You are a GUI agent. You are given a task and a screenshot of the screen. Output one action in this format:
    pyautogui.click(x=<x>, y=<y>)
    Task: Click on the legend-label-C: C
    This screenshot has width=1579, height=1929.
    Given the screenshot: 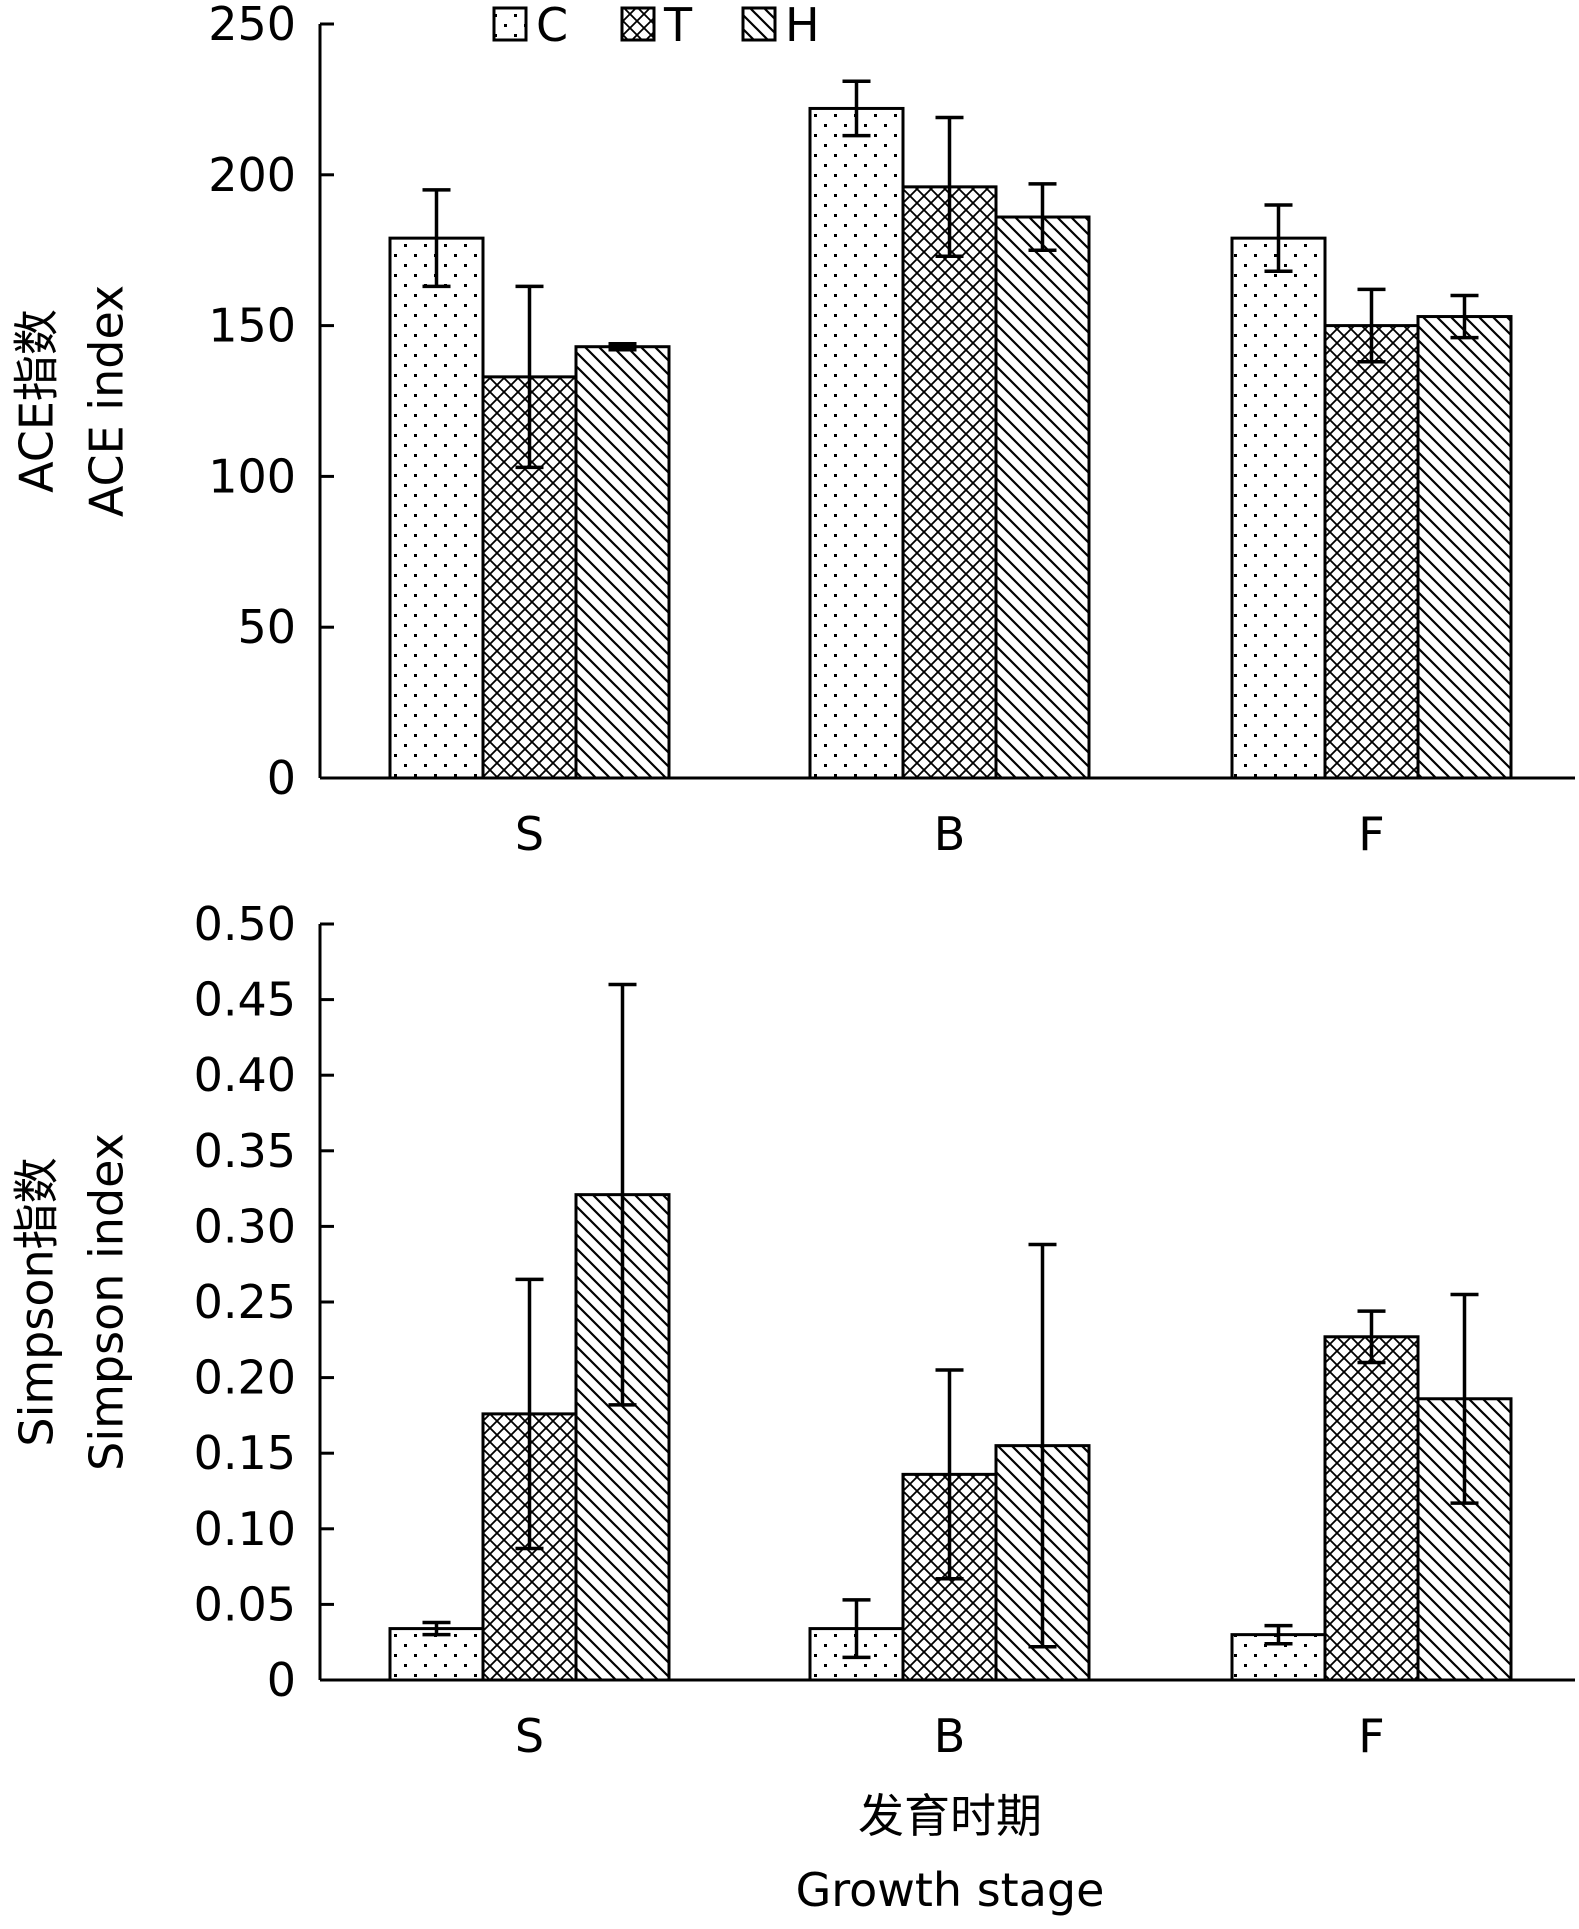 What is the action you would take?
    pyautogui.click(x=552, y=26)
    